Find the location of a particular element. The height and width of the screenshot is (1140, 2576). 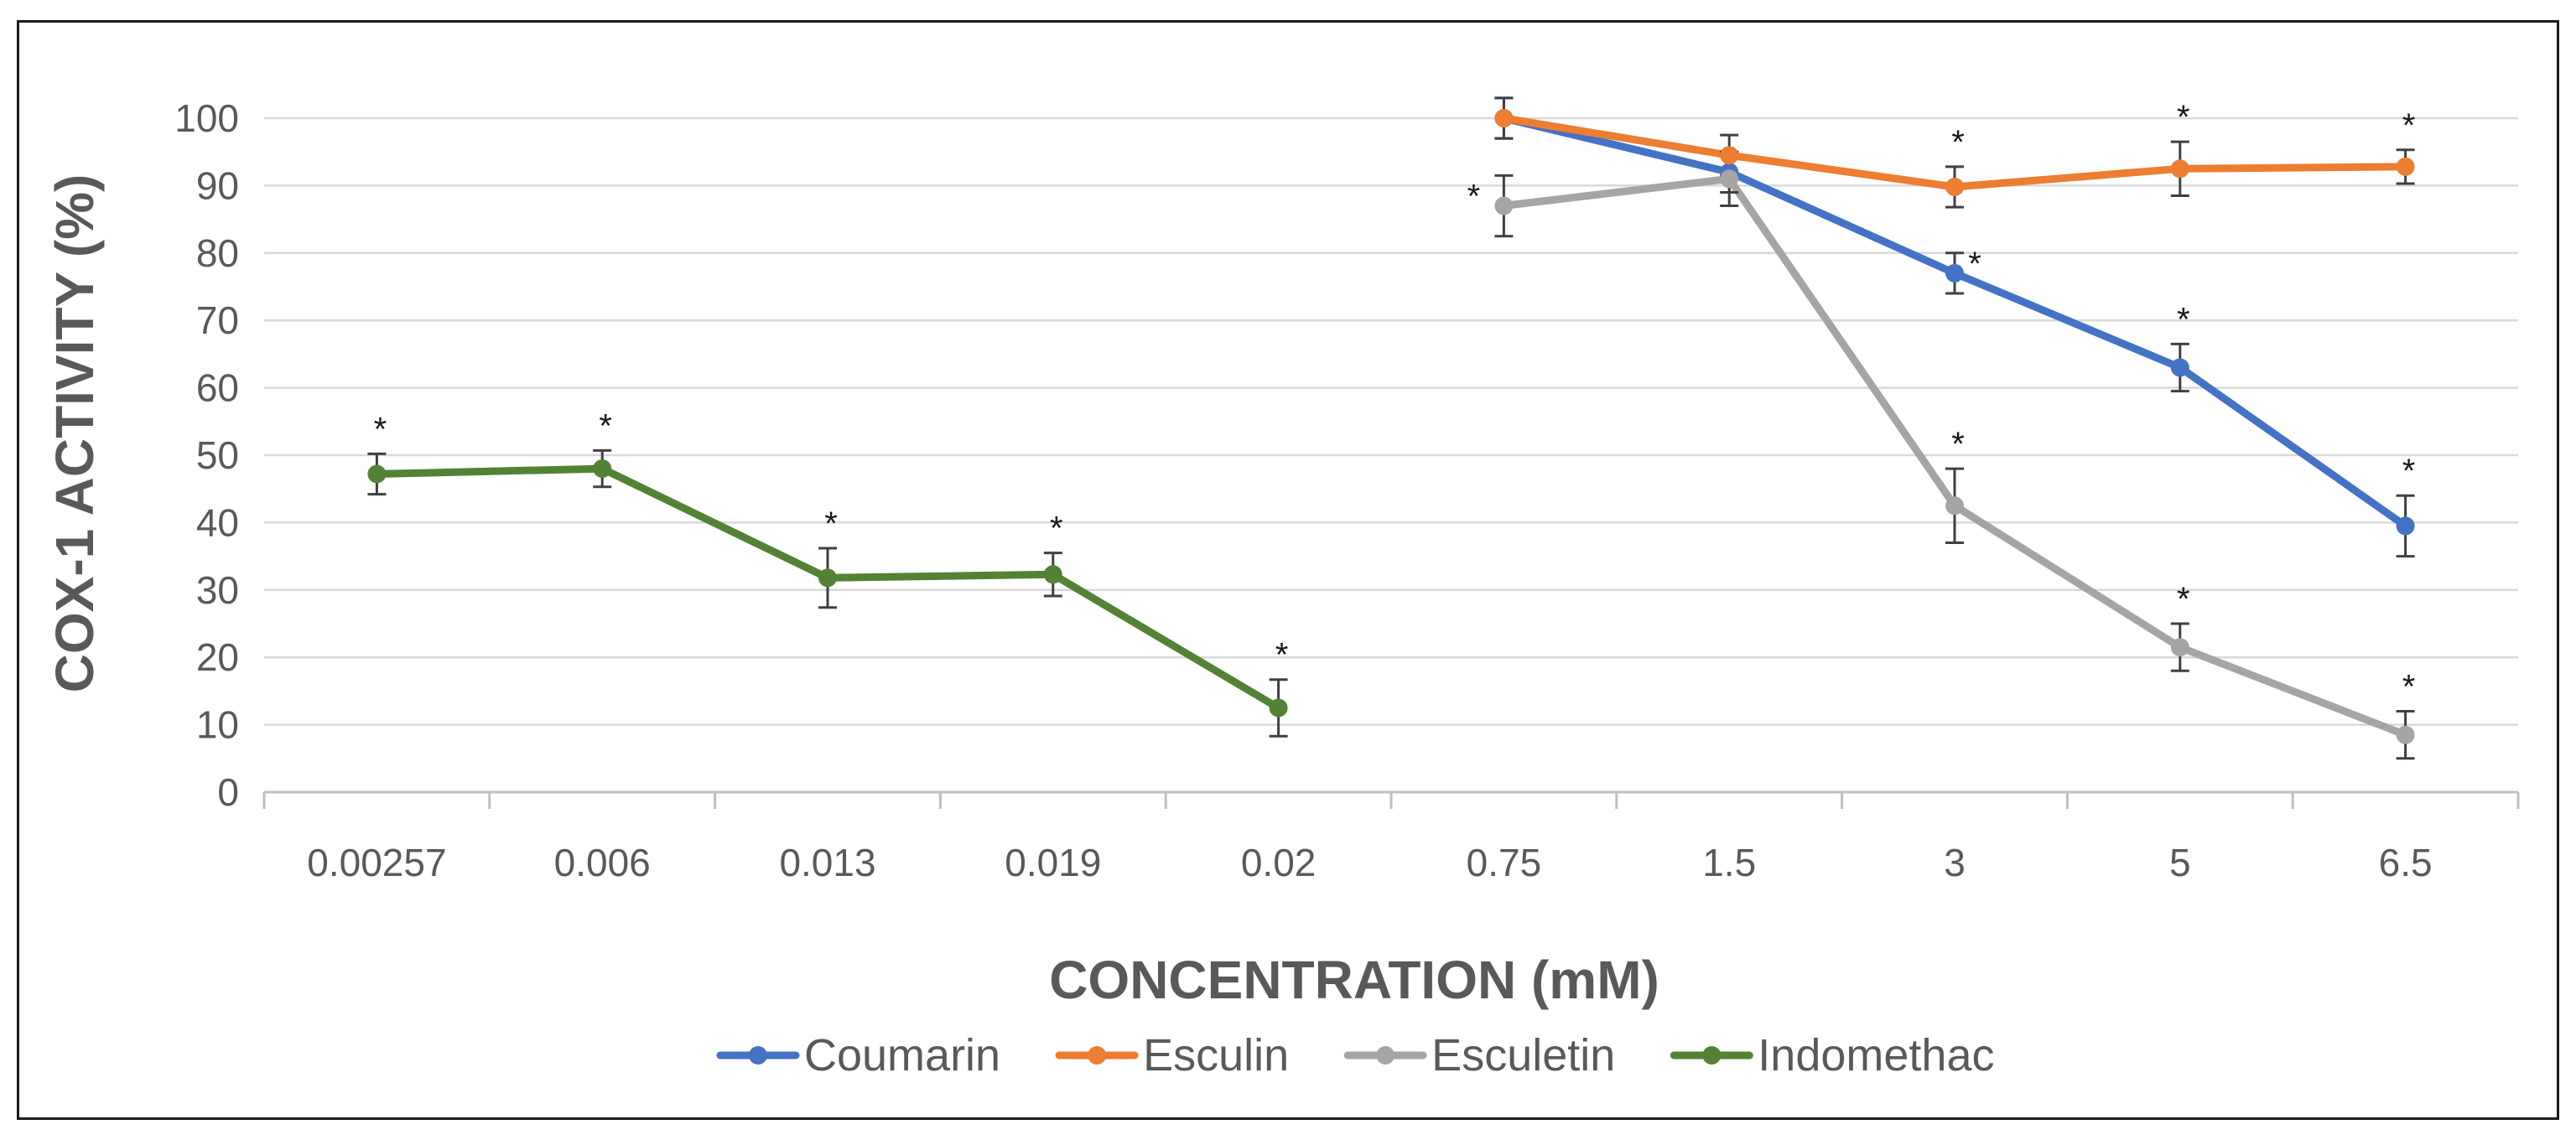

x-tick-label: 1.5 is located at coordinates (1729, 862).